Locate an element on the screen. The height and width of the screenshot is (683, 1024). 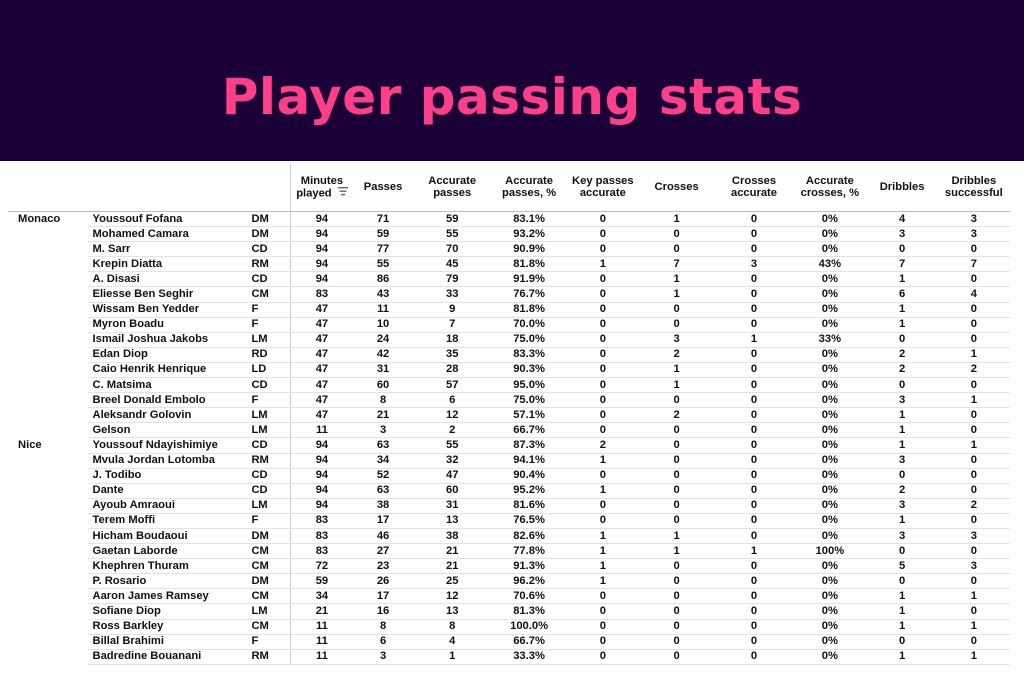
player-name-cell: Myron Boadu is located at coordinates (169, 325).